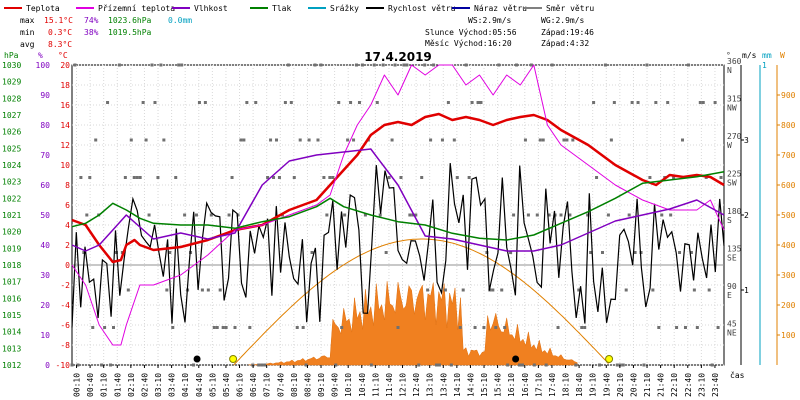  I want to click on tick-dir-name: E, so click(729, 295).